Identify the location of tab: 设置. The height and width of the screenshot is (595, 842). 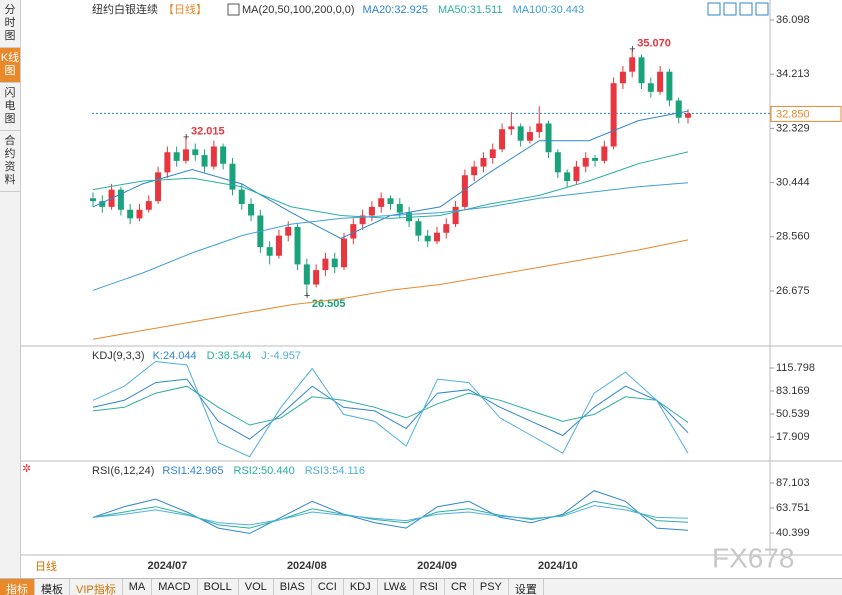
(526, 587).